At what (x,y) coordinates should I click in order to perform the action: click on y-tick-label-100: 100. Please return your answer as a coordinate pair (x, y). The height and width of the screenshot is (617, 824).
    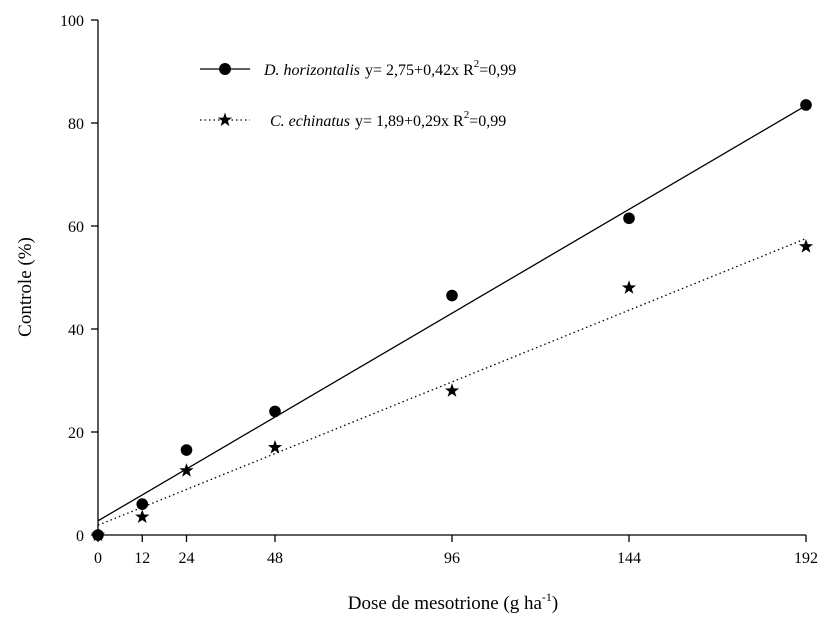
    Looking at the image, I should click on (72, 21).